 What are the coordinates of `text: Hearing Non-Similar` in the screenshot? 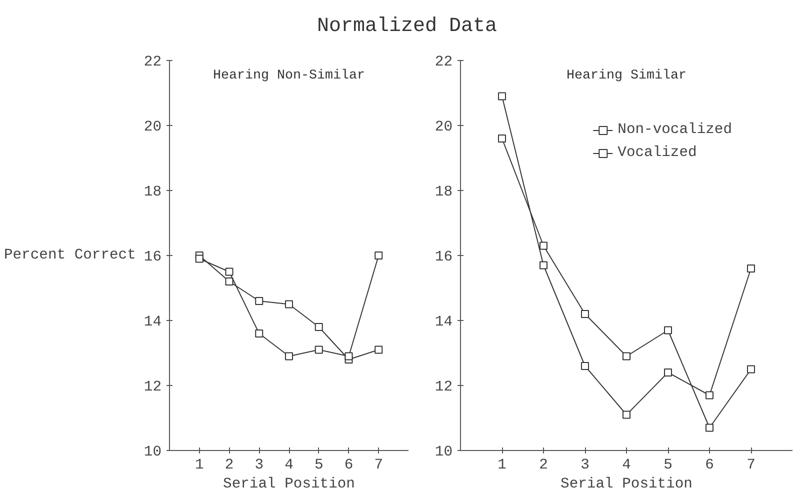 It's located at (289, 76).